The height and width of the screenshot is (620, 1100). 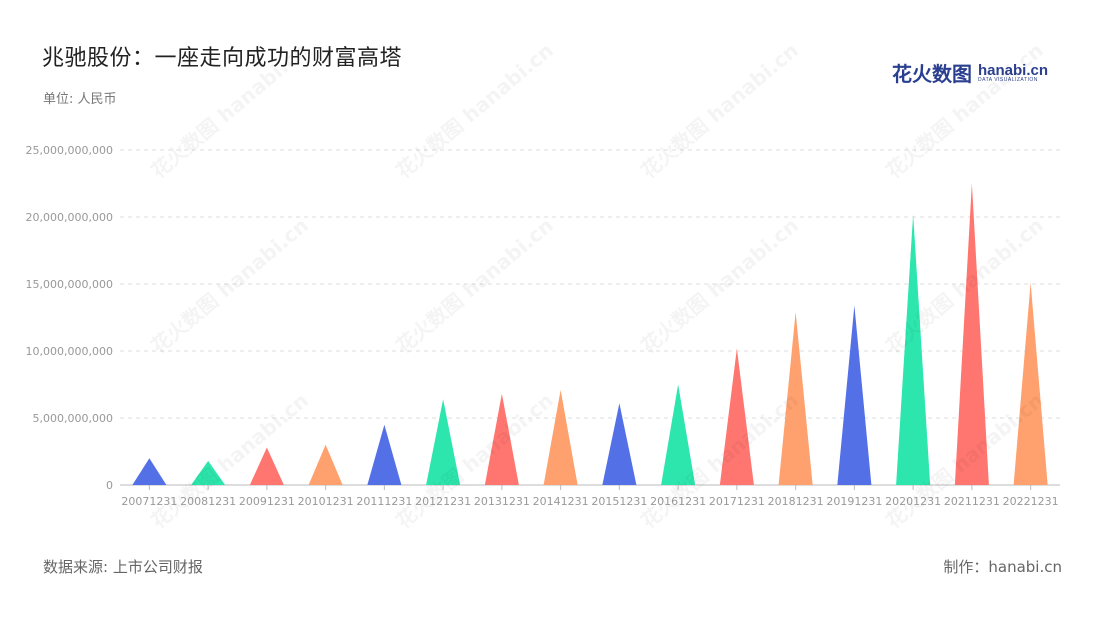 What do you see at coordinates (1002, 567) in the screenshot?
I see `credit-text: 制作：hanabi.cn` at bounding box center [1002, 567].